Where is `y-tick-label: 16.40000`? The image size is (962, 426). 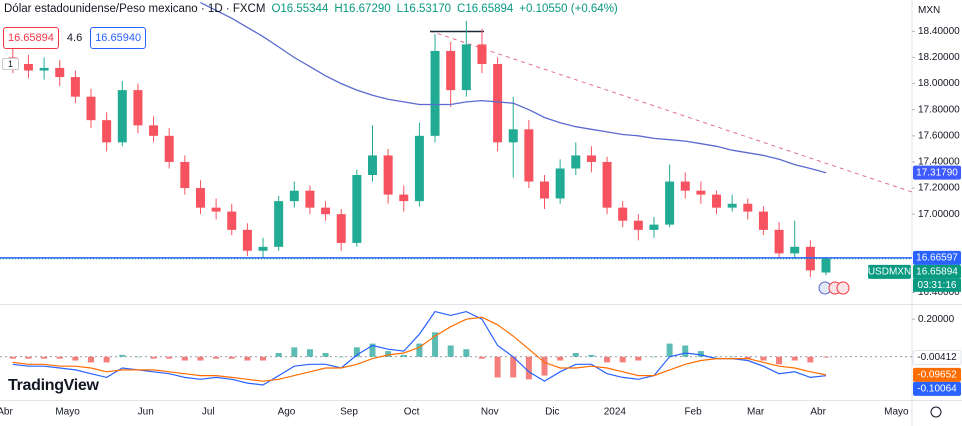 y-tick-label: 16.40000 is located at coordinates (939, 292).